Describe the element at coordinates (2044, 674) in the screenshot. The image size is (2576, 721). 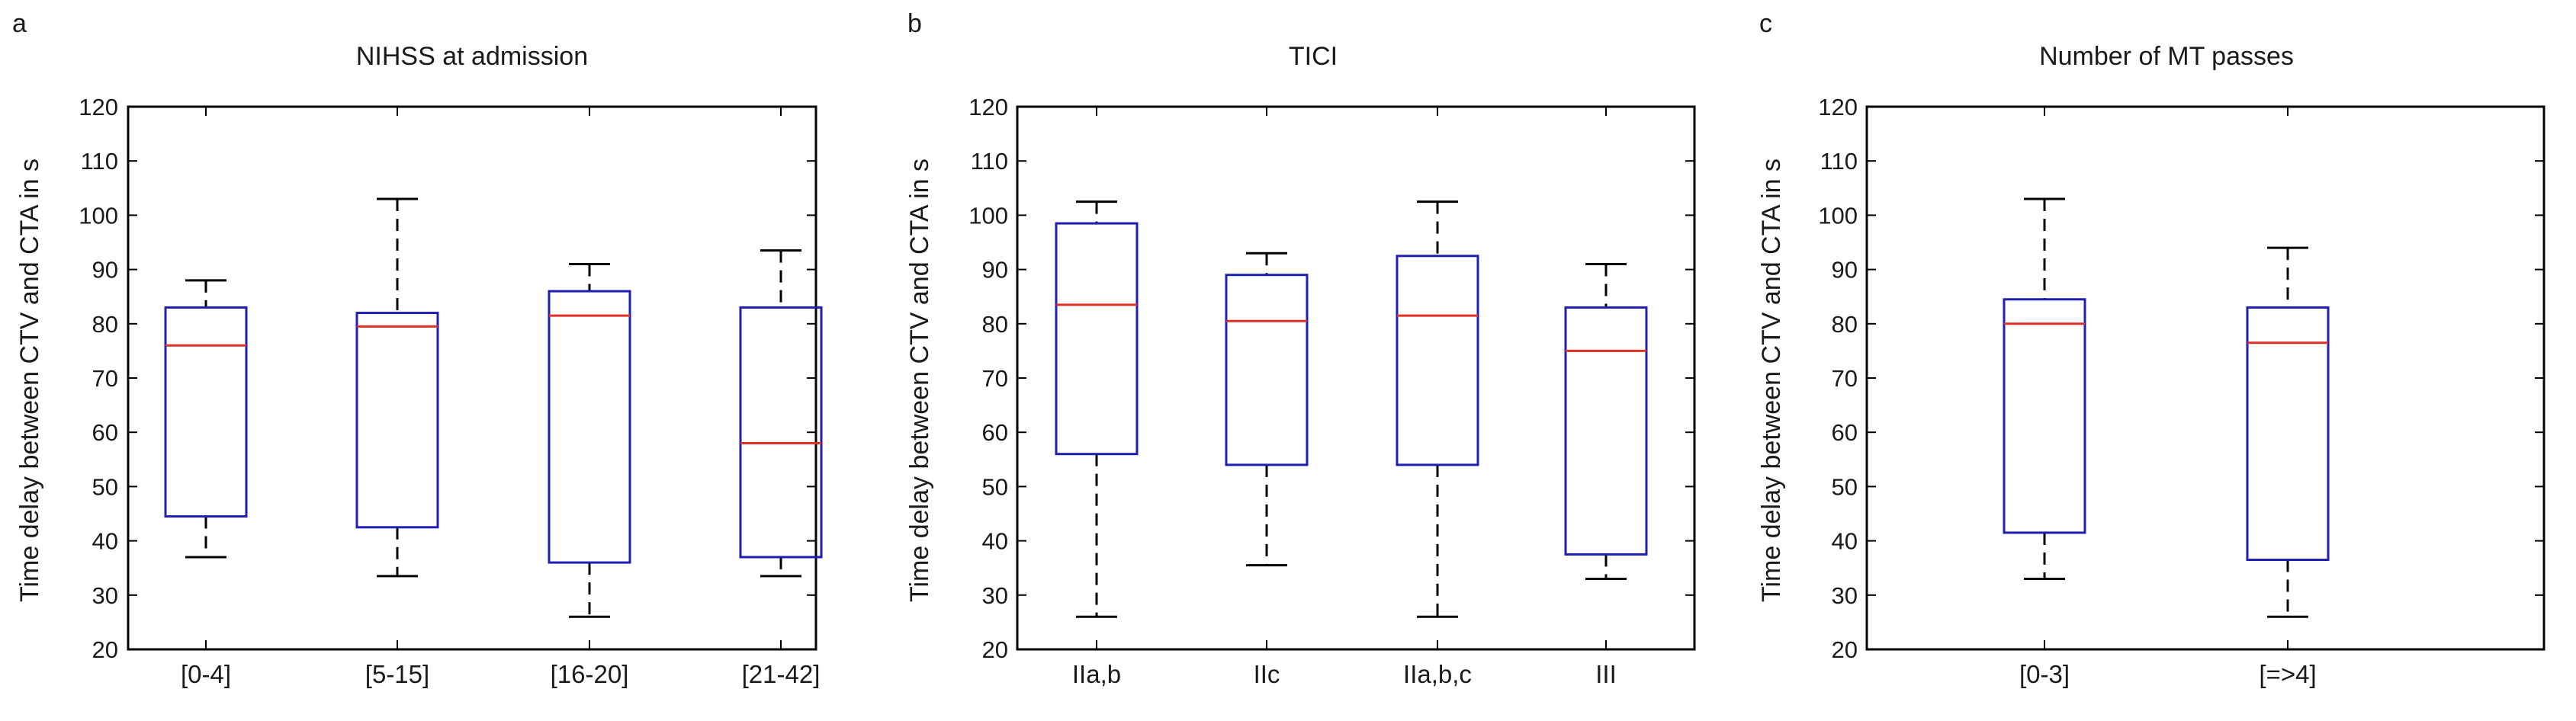
I see `x-tick-label: [0-3]` at that location.